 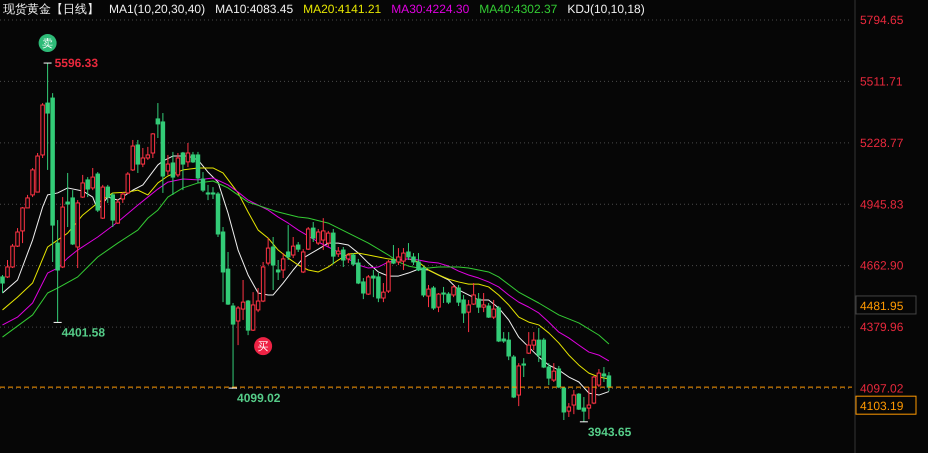 What do you see at coordinates (882, 327) in the screenshot?
I see `y-tick-label: 4379.96` at bounding box center [882, 327].